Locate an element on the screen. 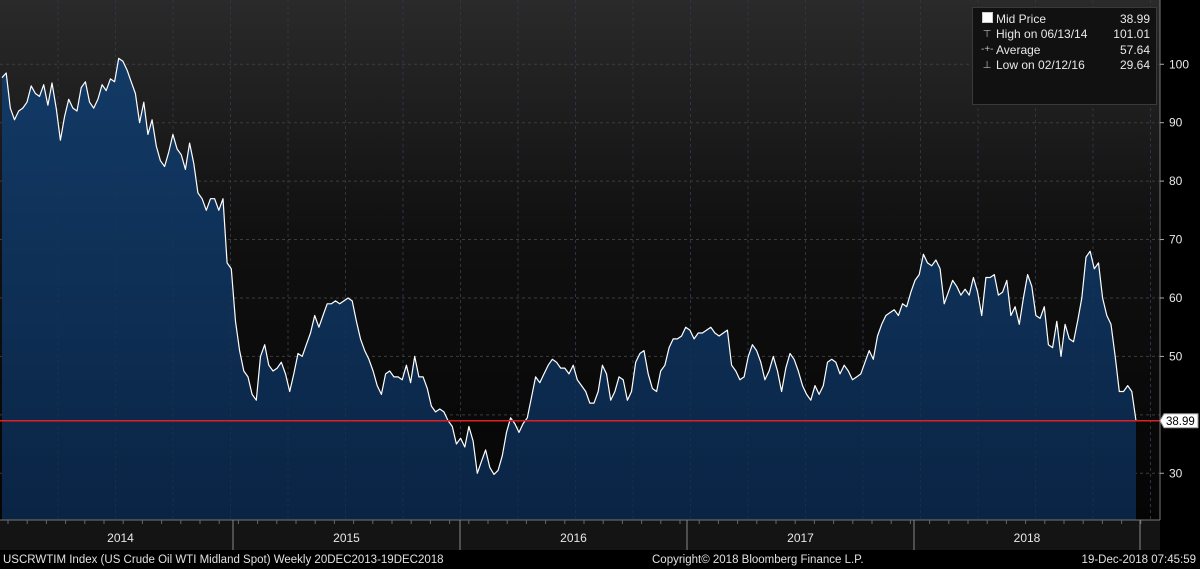  low-marker-icon: ⊥ is located at coordinates (987, 65).